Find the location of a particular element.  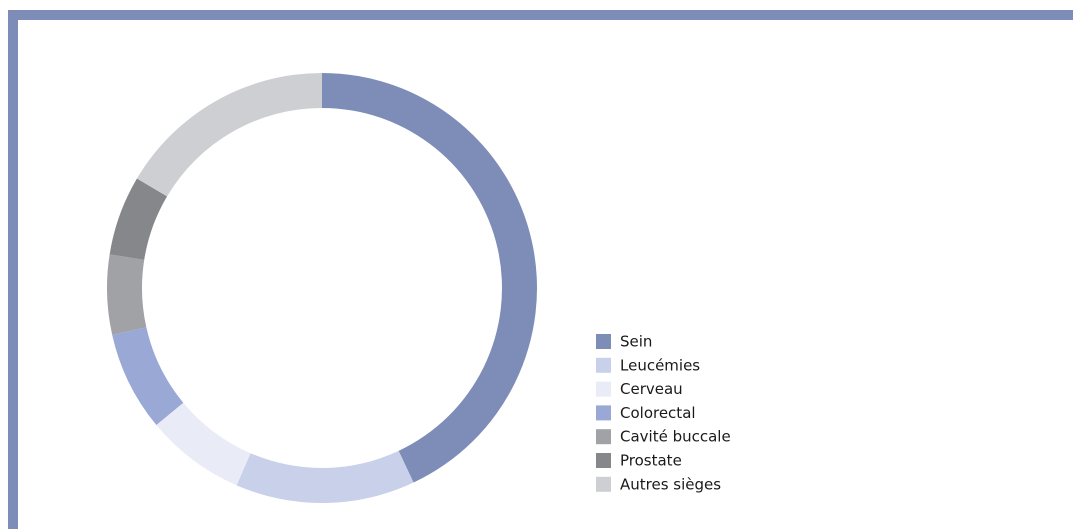

legend-label: Leucémies is located at coordinates (660, 365).